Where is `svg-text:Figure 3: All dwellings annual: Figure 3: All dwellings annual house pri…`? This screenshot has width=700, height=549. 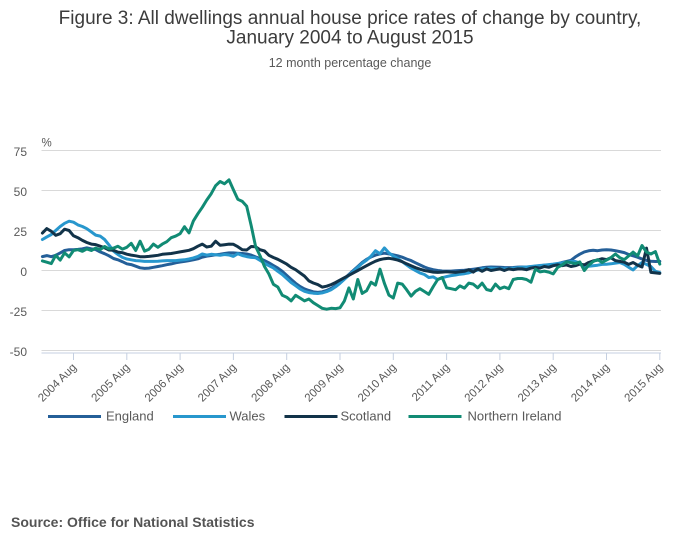 svg-text:Figure 3: All dwellings annual: Figure 3: All dwellings annual house pri… is located at coordinates (350, 18).